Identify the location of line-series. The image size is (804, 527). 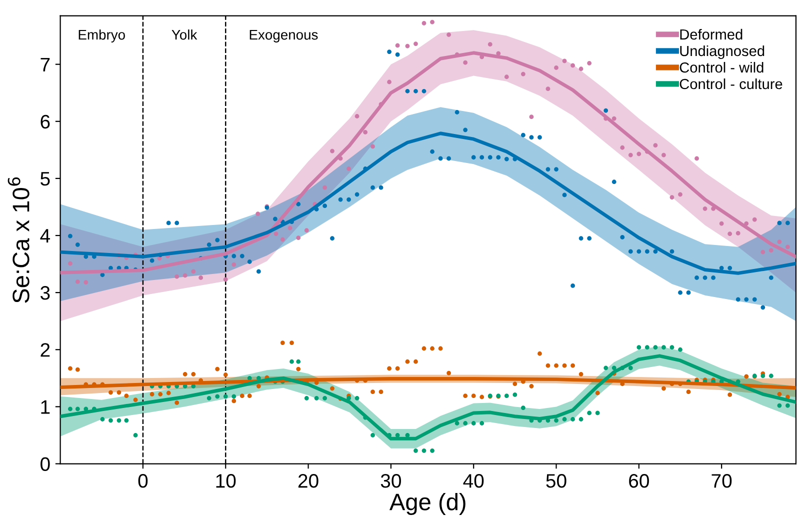
(428, 397).